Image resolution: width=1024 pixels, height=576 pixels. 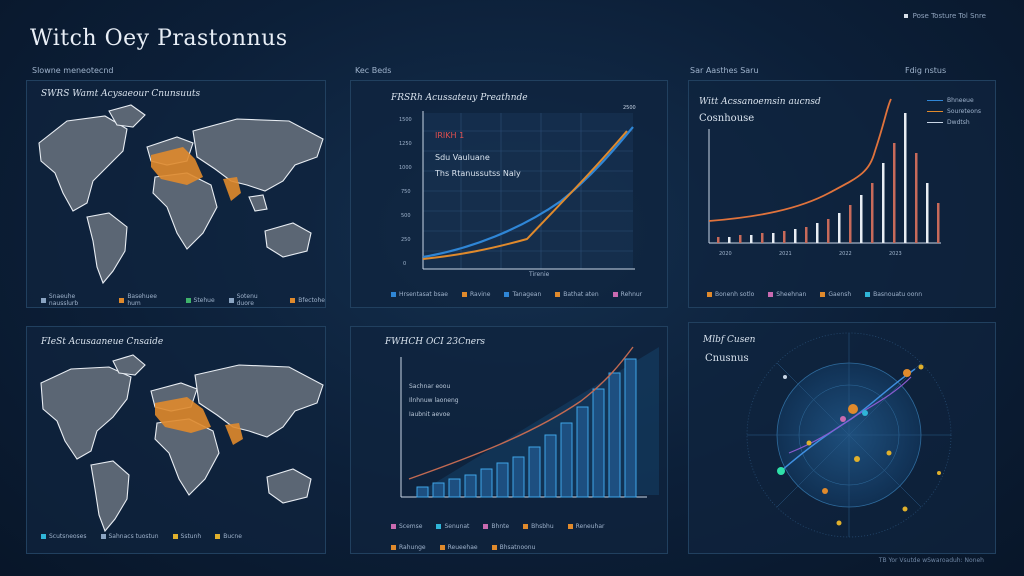 What do you see at coordinates (859, 445) in the screenshot?
I see `radar-nodes` at bounding box center [859, 445].